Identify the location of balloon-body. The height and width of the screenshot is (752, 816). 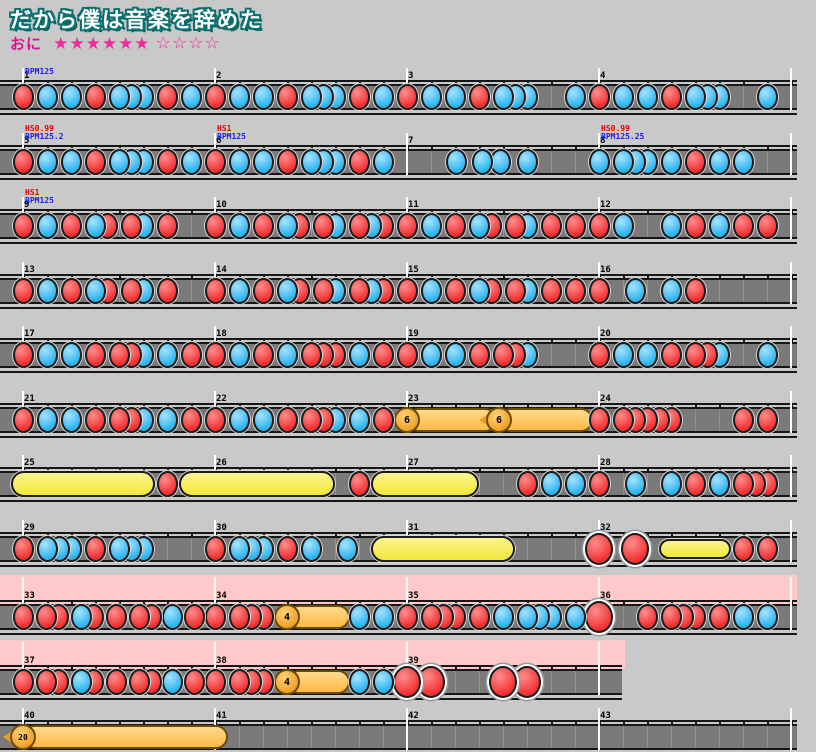
(546, 420).